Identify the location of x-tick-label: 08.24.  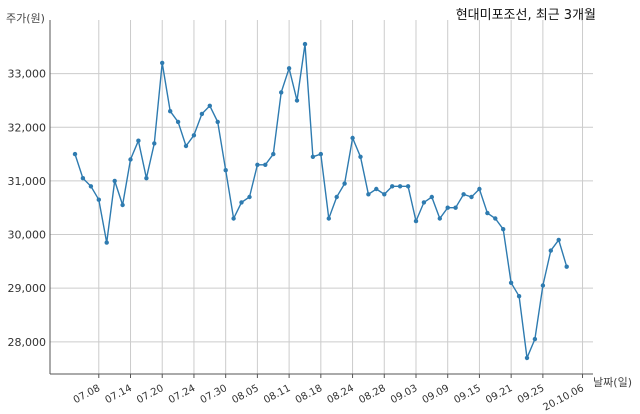
(341, 394).